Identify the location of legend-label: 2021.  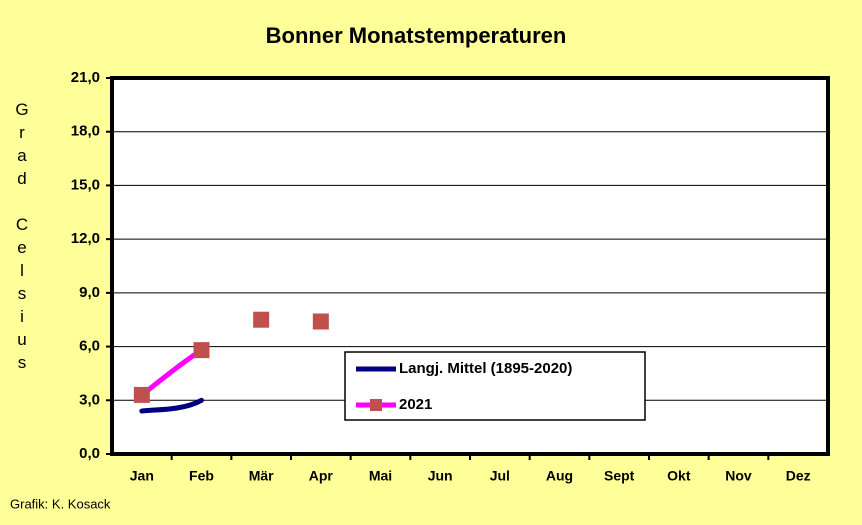
(415, 404).